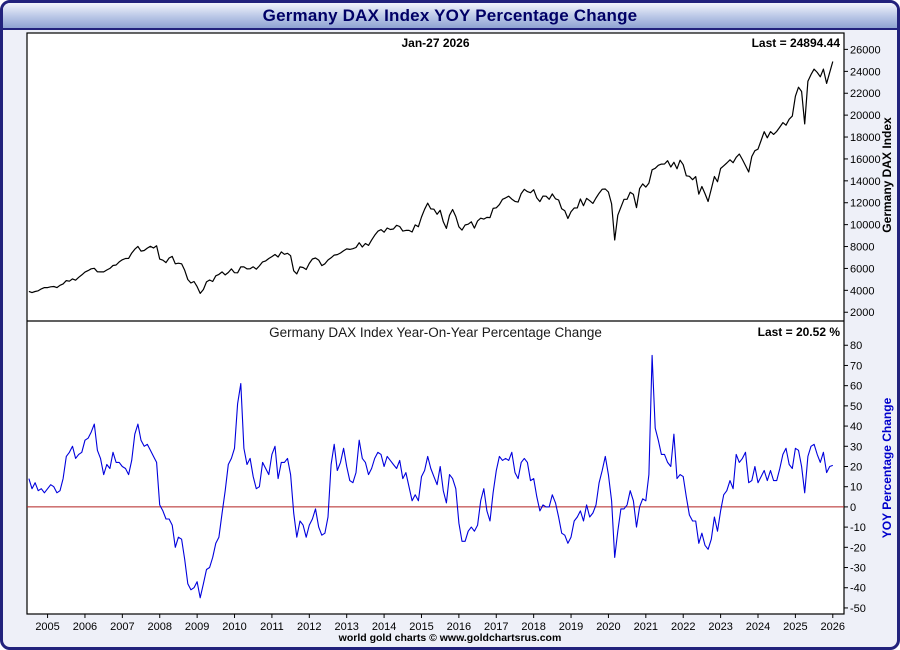  I want to click on y-tick-label: 6000, so click(862, 269).